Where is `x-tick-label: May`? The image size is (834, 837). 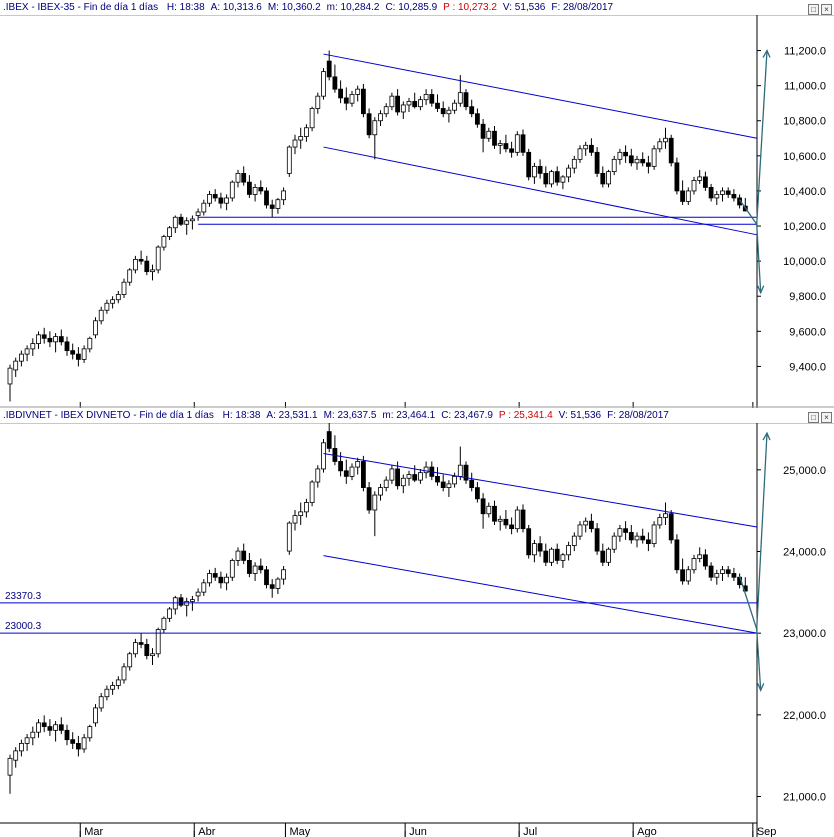 x-tick-label: May is located at coordinates (299, 831).